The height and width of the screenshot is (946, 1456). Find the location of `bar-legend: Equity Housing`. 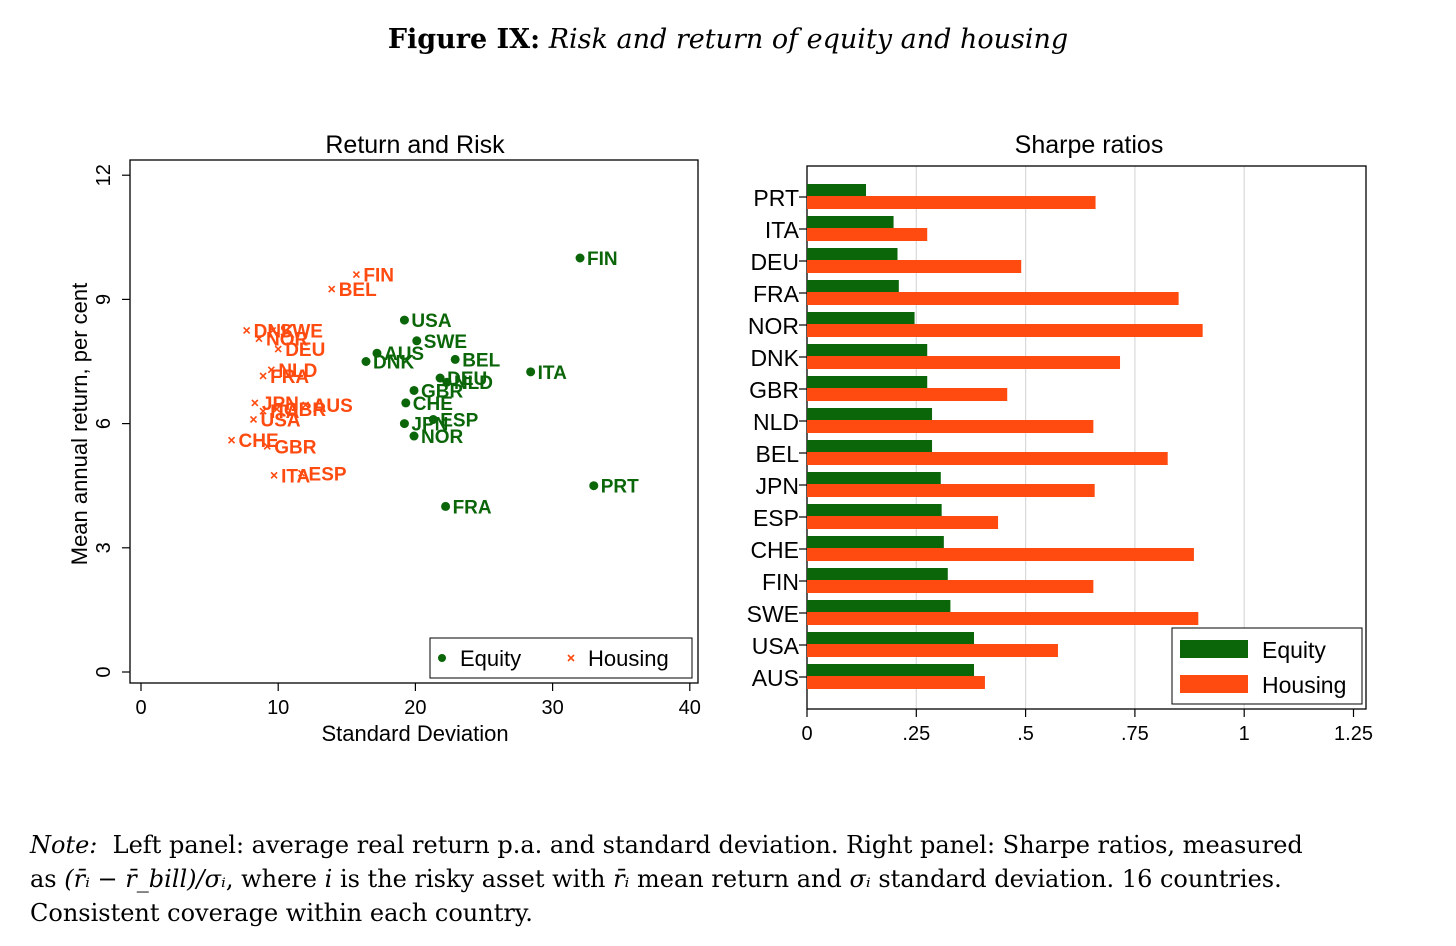

bar-legend: Equity Housing is located at coordinates (1267, 666).